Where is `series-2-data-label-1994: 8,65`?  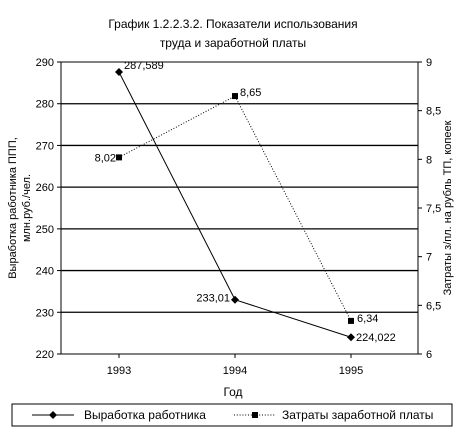
series-2-data-label-1994: 8,65 is located at coordinates (250, 93).